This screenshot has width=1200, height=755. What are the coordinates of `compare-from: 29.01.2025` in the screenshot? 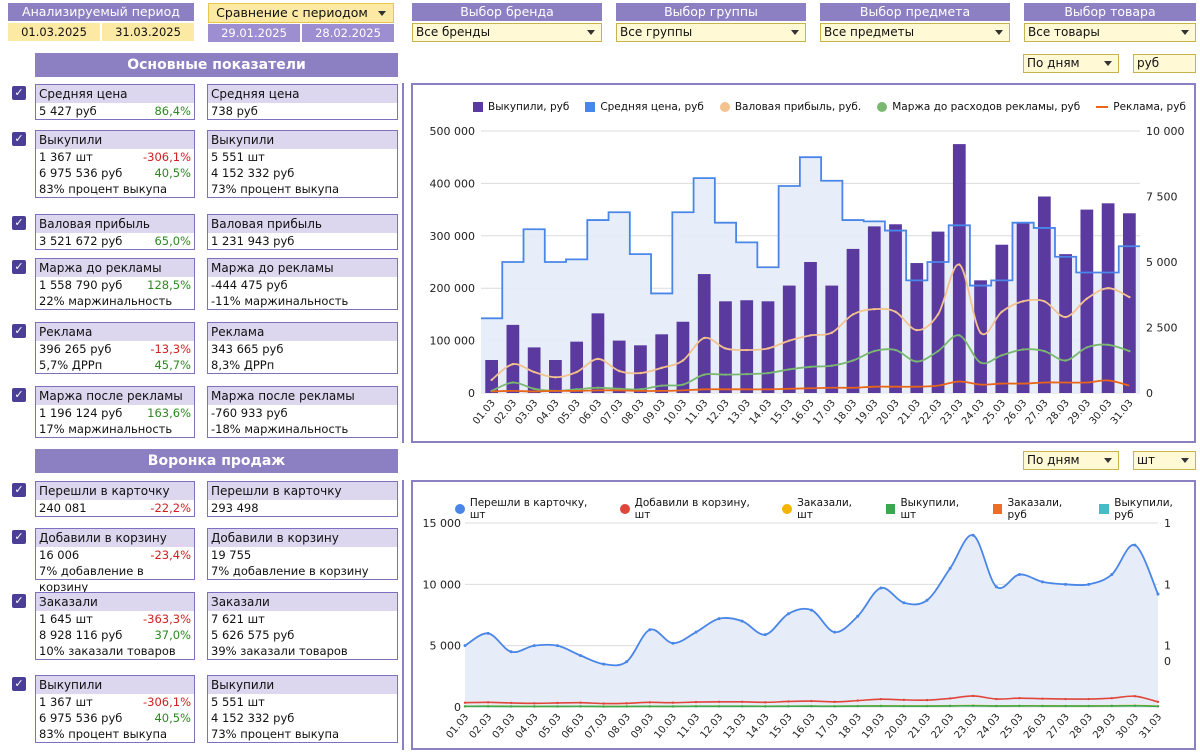 It's located at (254, 33).